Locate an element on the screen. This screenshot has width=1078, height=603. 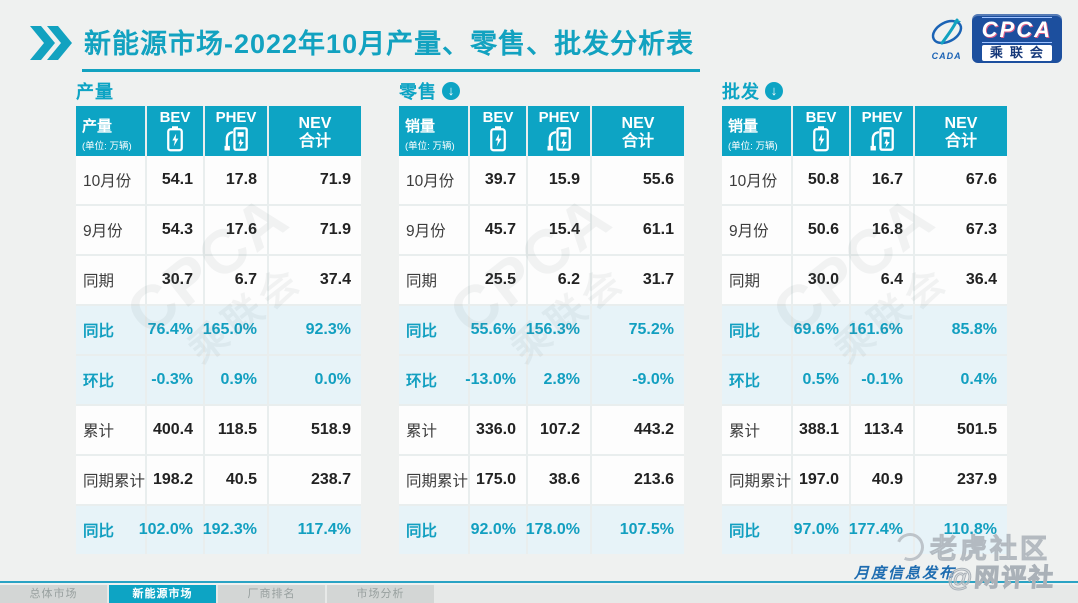
cell-bev: 54.3 is located at coordinates (175, 230).